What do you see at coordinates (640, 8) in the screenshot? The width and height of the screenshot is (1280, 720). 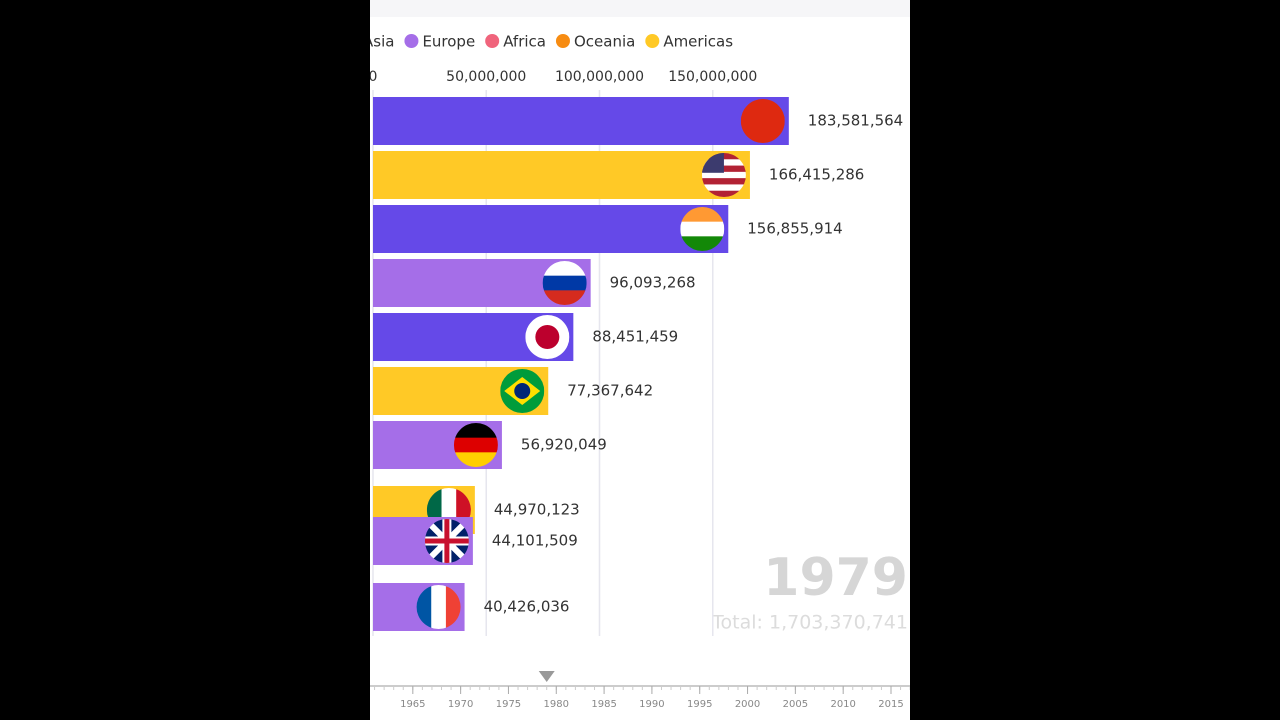 I see `top-strip` at bounding box center [640, 8].